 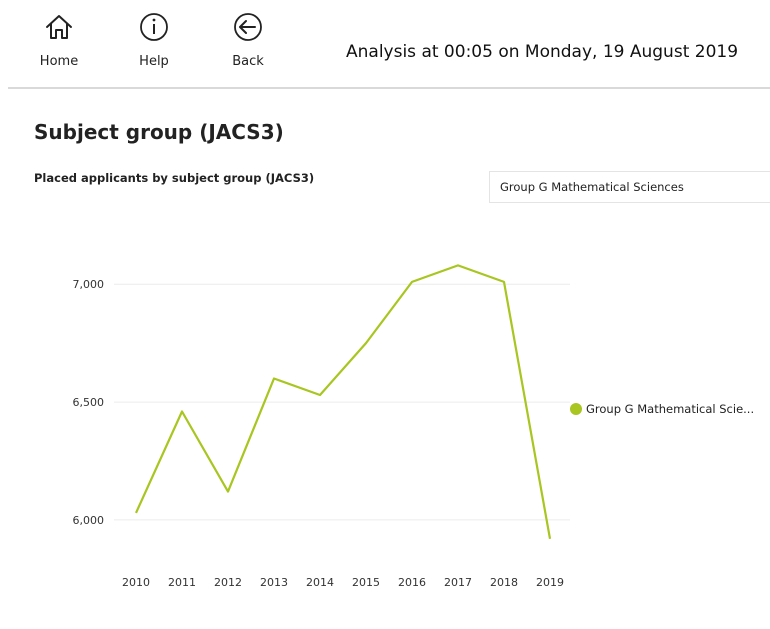 What do you see at coordinates (504, 582) in the screenshot?
I see `x-tick-label: 2018` at bounding box center [504, 582].